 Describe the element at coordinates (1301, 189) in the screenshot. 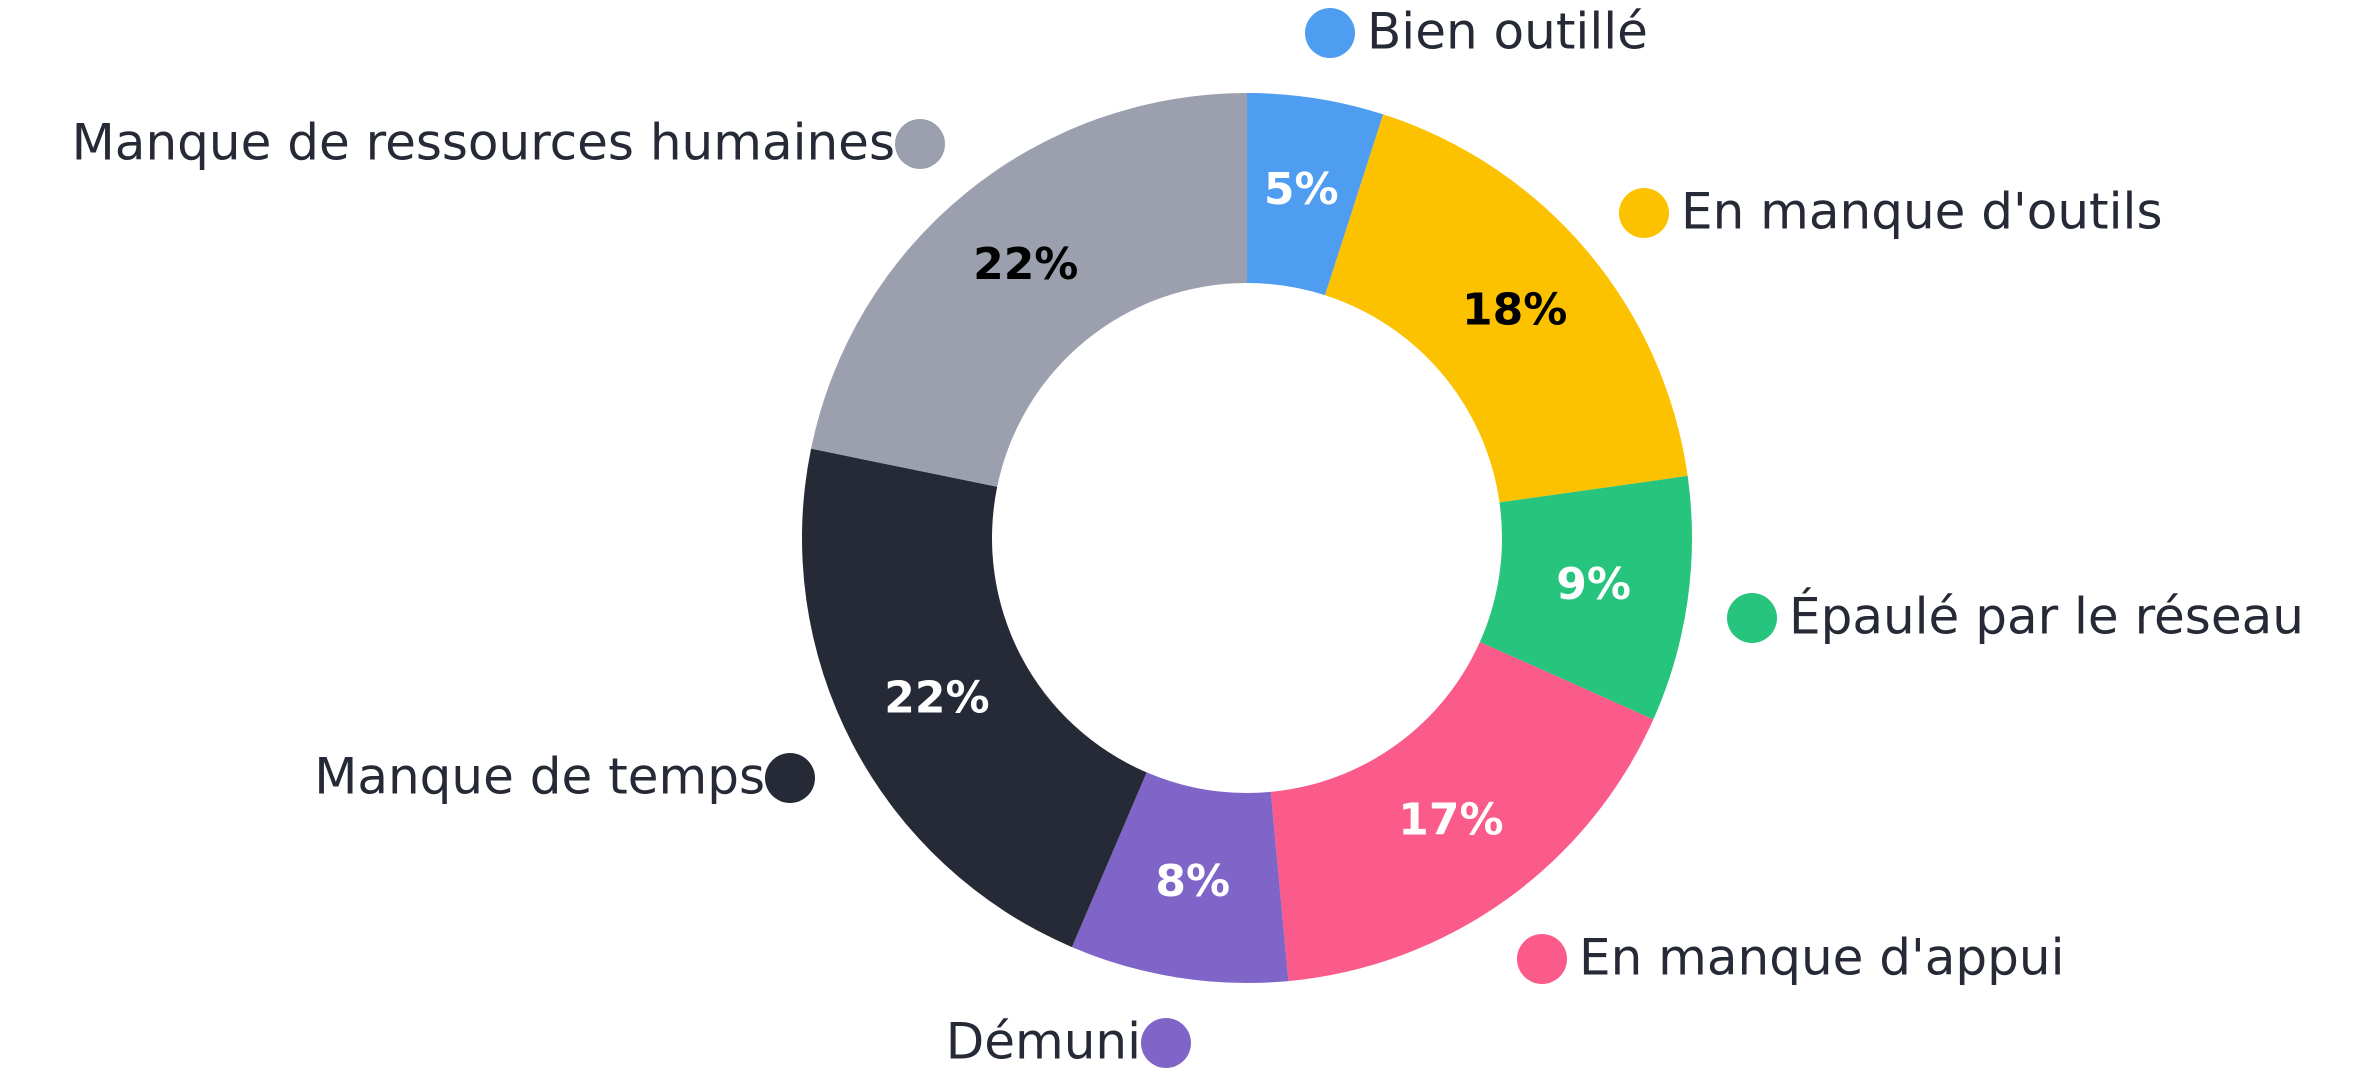

I see `slice-label: 5%` at that location.